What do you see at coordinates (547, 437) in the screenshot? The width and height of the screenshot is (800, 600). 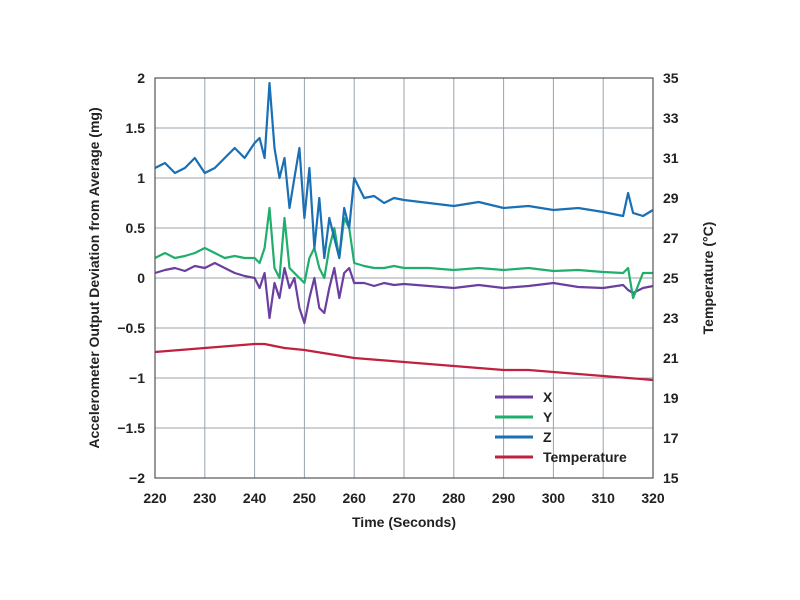 I see `legend-label-z: Z` at bounding box center [547, 437].